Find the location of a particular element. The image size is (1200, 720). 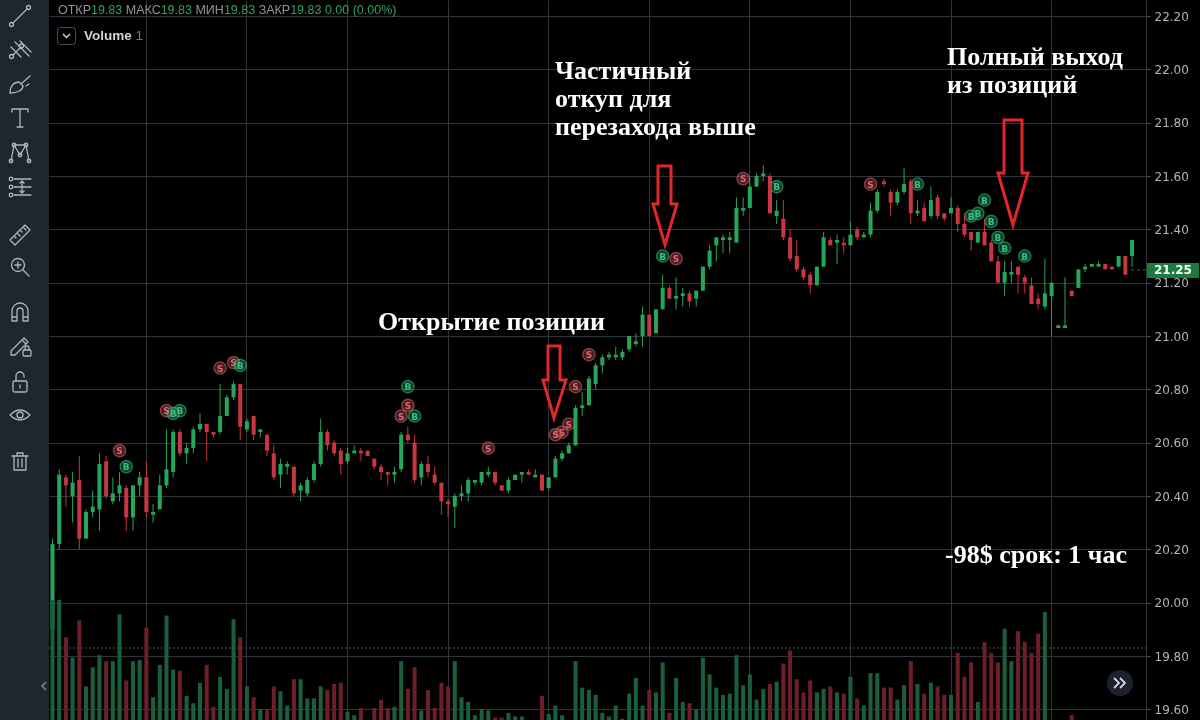

annotation: -98$ срок: 1 час is located at coordinates (1036, 554).